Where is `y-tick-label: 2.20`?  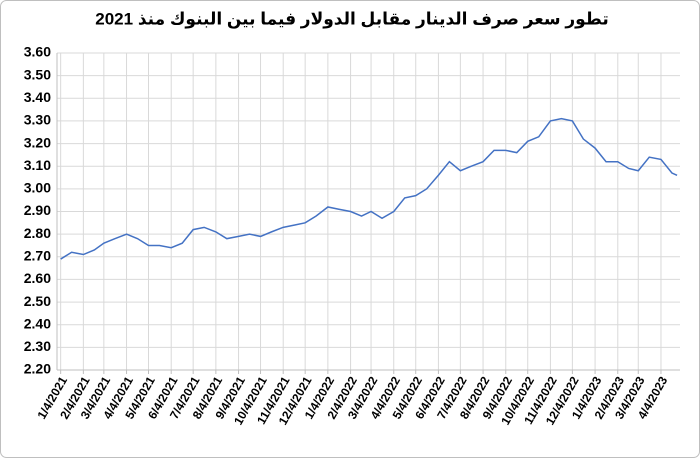 y-tick-label: 2.20 is located at coordinates (37, 369).